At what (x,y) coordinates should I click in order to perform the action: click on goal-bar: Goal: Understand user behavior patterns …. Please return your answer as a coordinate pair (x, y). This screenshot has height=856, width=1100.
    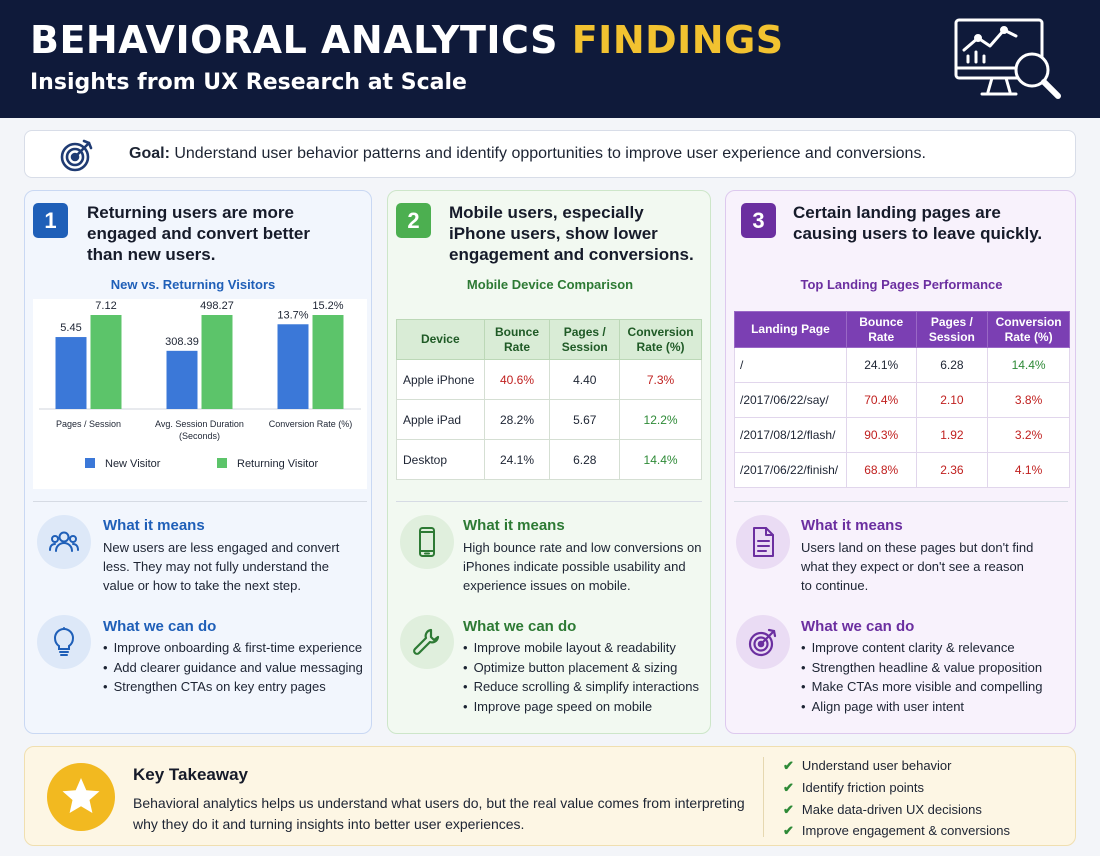
    Looking at the image, I should click on (550, 154).